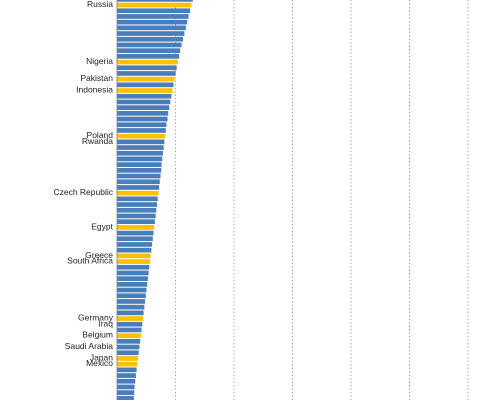 This screenshot has width=495, height=405. What do you see at coordinates (136, 227) in the screenshot?
I see `bar-egypt` at bounding box center [136, 227].